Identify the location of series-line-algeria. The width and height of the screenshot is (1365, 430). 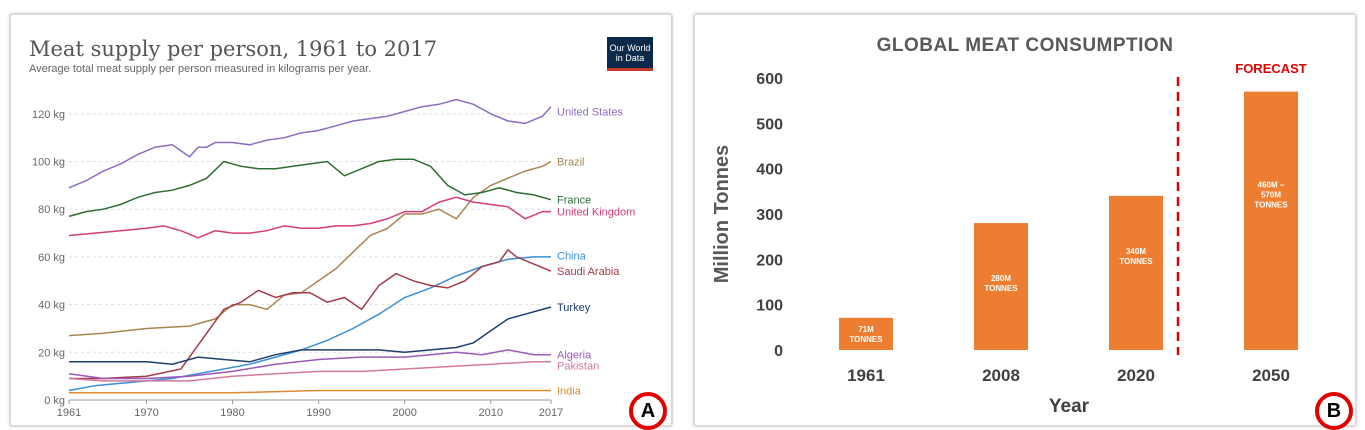
(309, 364).